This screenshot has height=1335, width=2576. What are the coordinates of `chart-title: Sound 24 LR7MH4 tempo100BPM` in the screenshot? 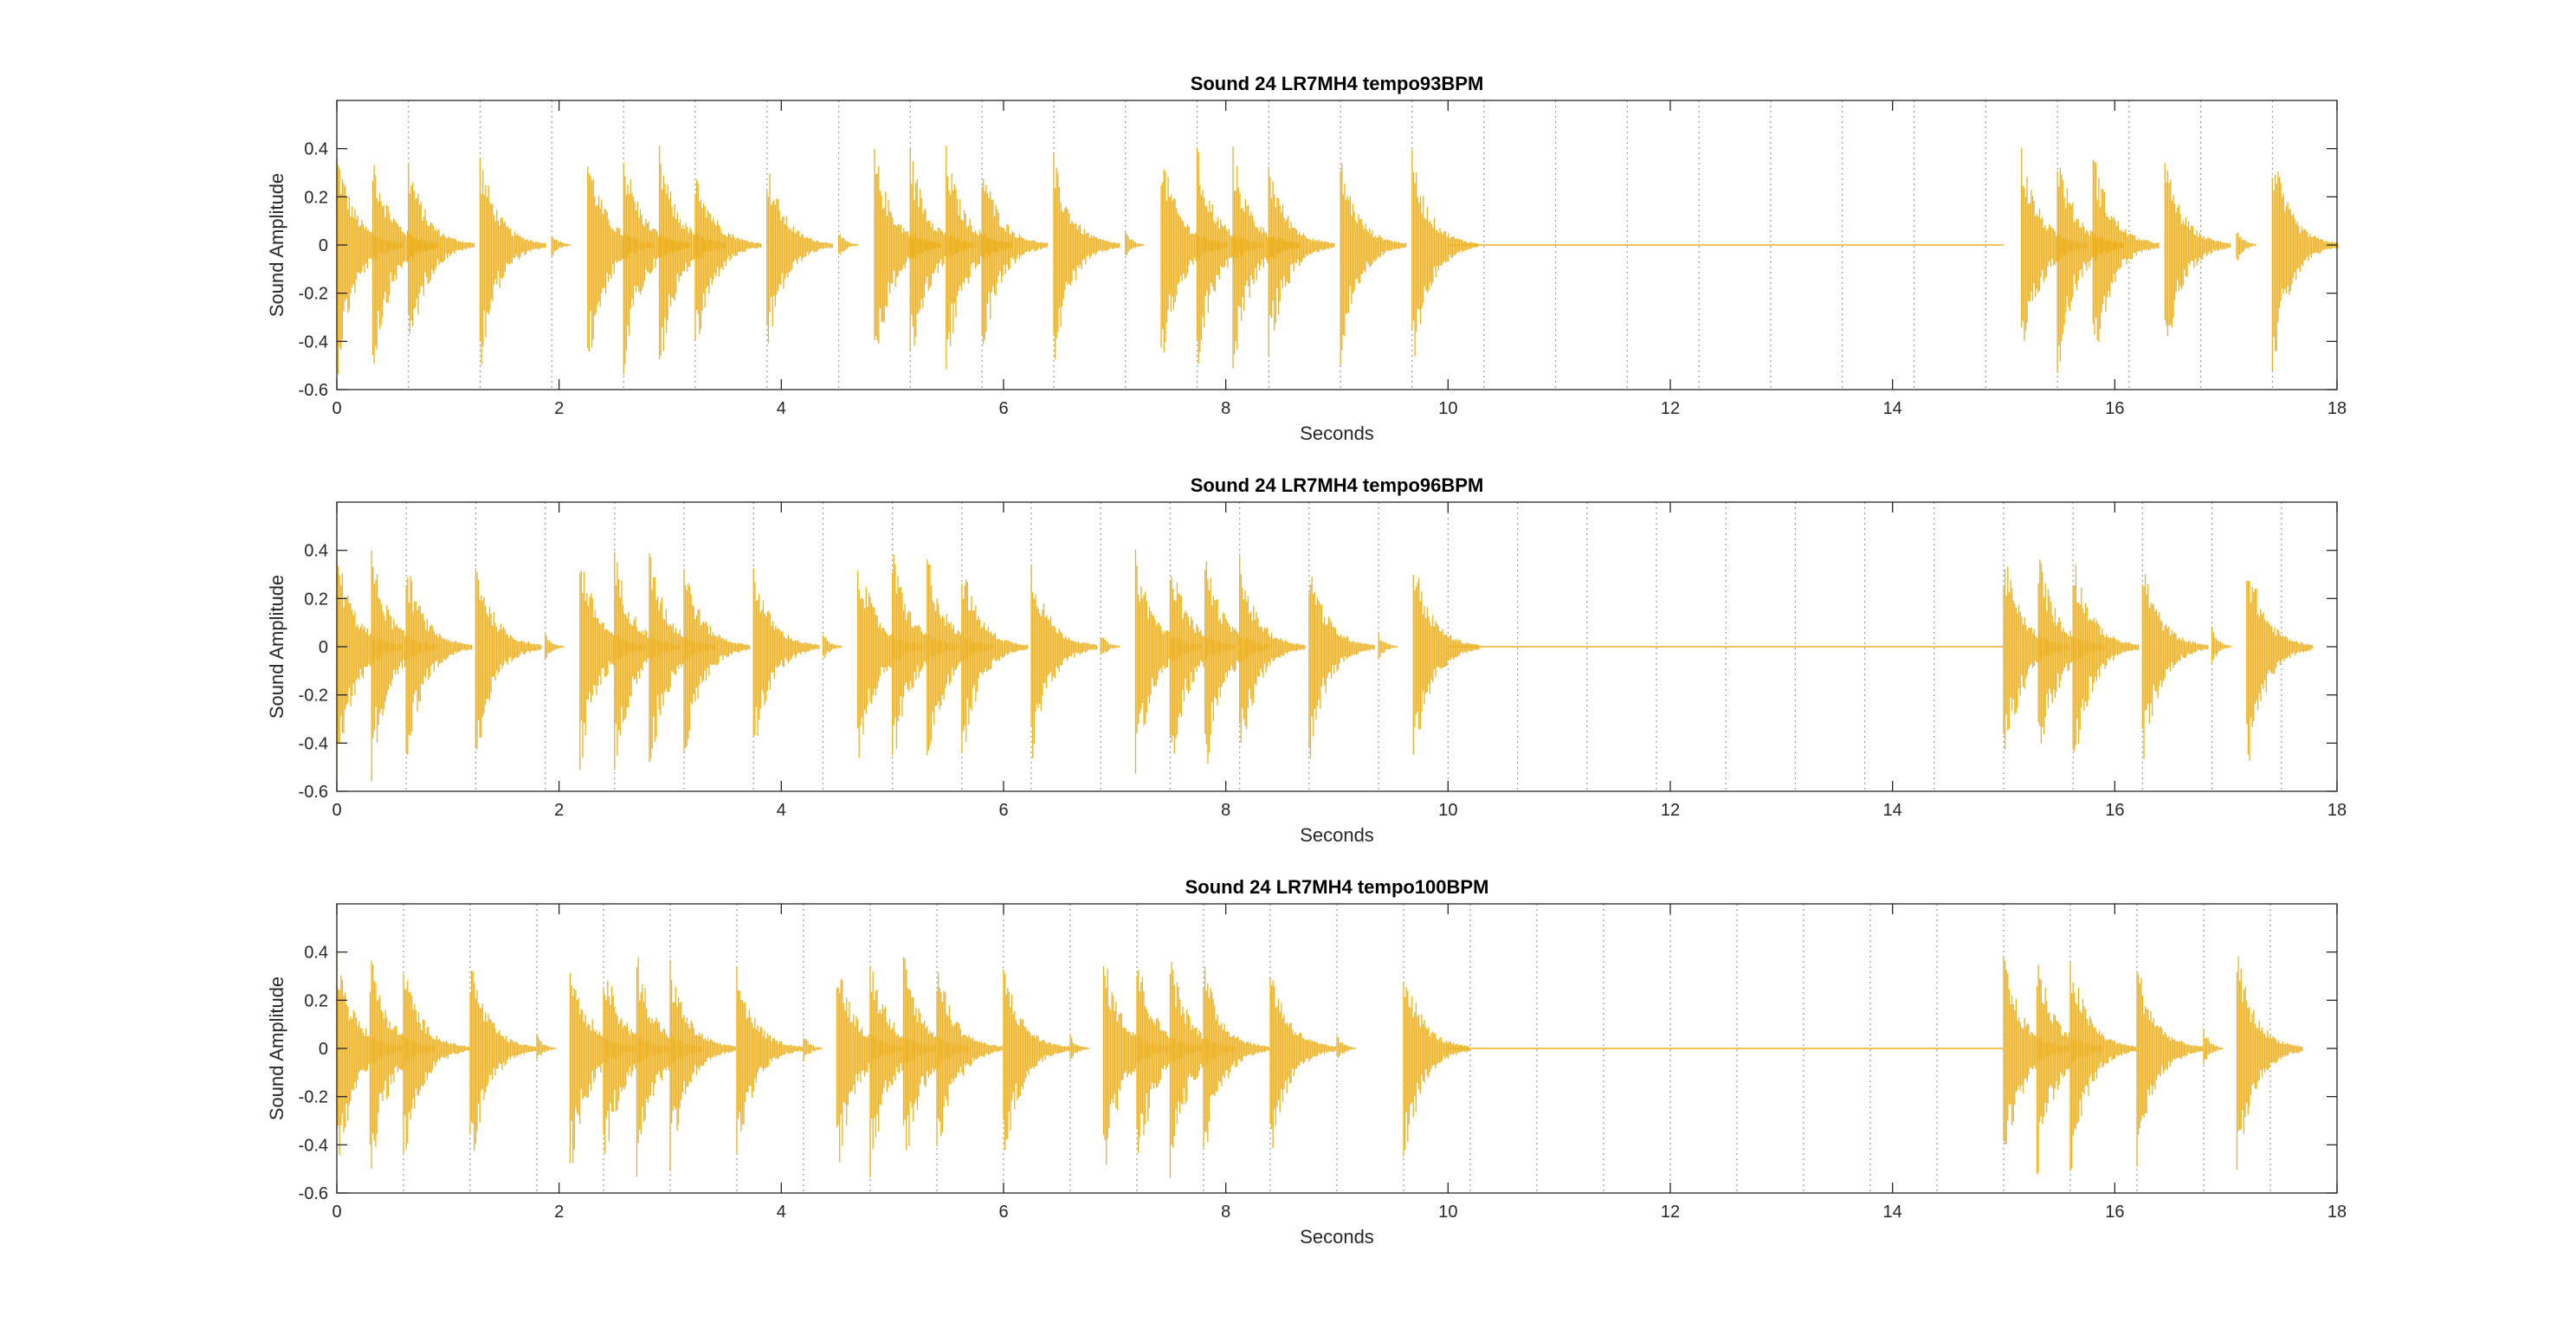 It's located at (1337, 887).